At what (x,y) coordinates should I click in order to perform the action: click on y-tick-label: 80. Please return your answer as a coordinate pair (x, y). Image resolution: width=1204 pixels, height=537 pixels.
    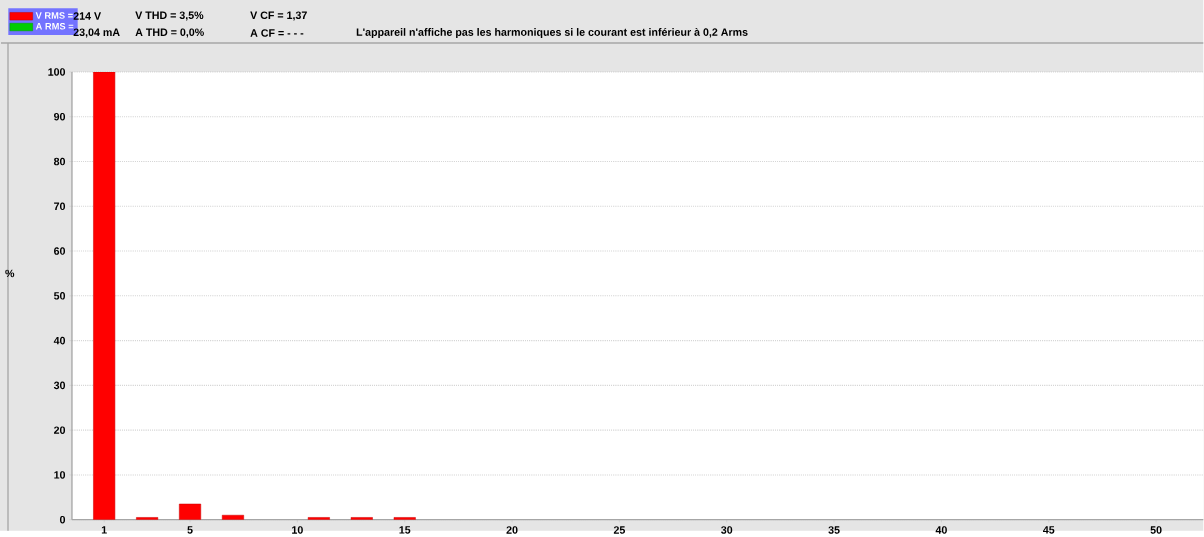
    Looking at the image, I should click on (59, 161).